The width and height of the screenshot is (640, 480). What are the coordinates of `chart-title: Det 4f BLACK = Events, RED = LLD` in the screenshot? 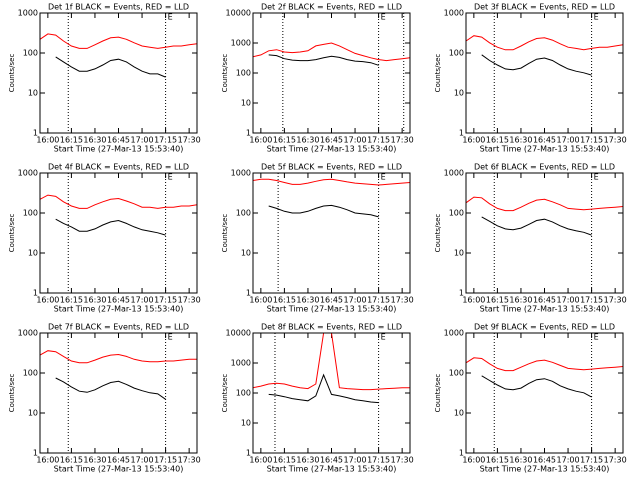 It's located at (118, 167).